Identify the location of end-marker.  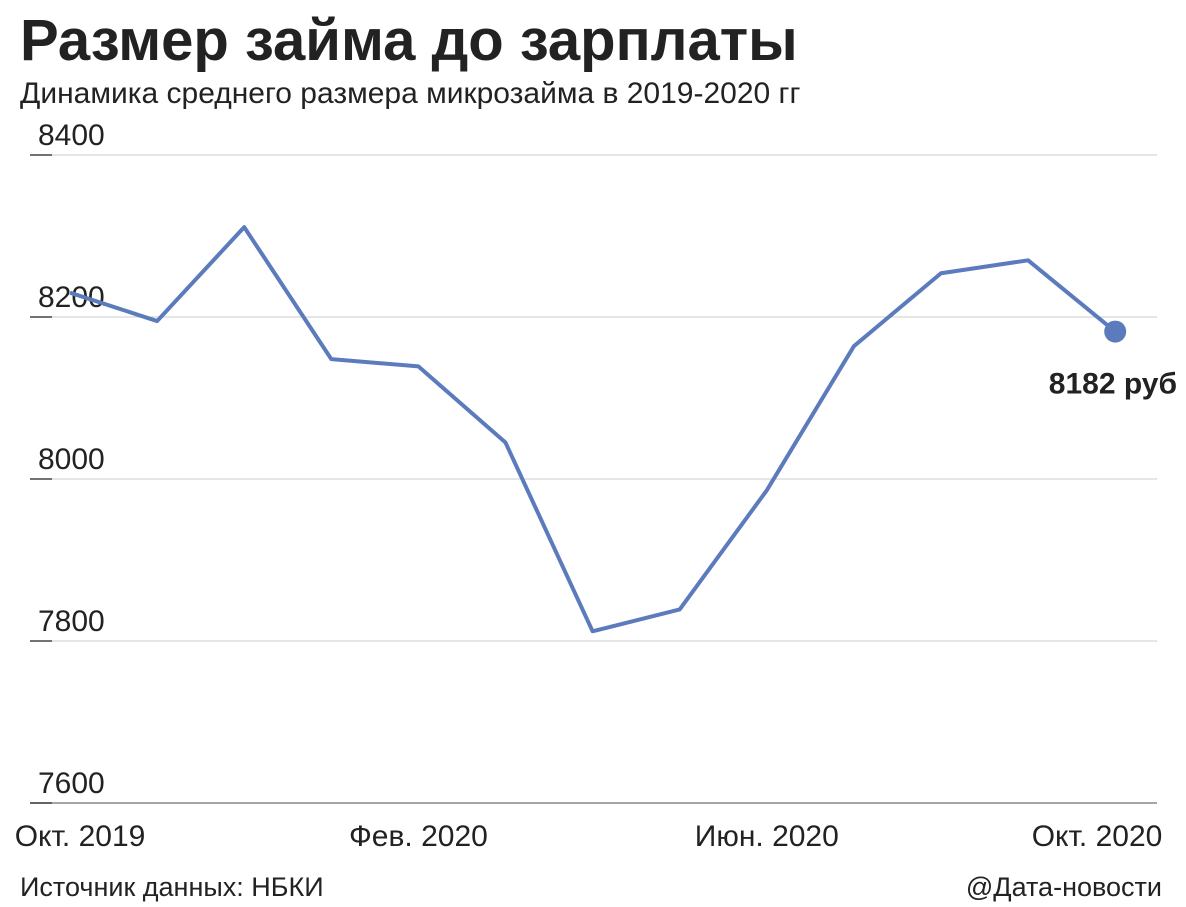
(1115, 331).